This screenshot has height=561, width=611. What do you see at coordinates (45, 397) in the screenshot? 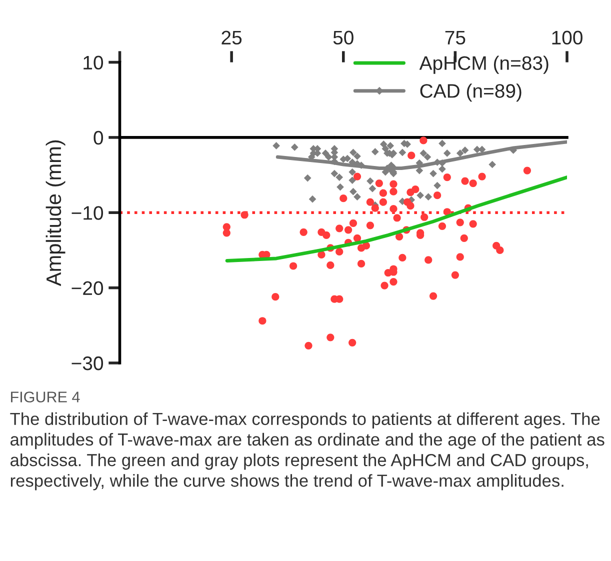
I see `caption: FIGURE 4` at bounding box center [45, 397].